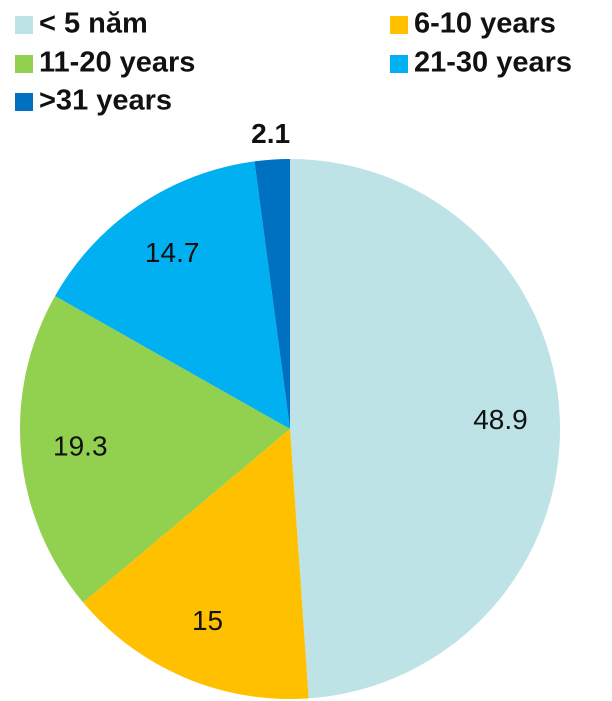 The width and height of the screenshot is (612, 701). What do you see at coordinates (80, 446) in the screenshot?
I see `data-label: 19.3` at bounding box center [80, 446].